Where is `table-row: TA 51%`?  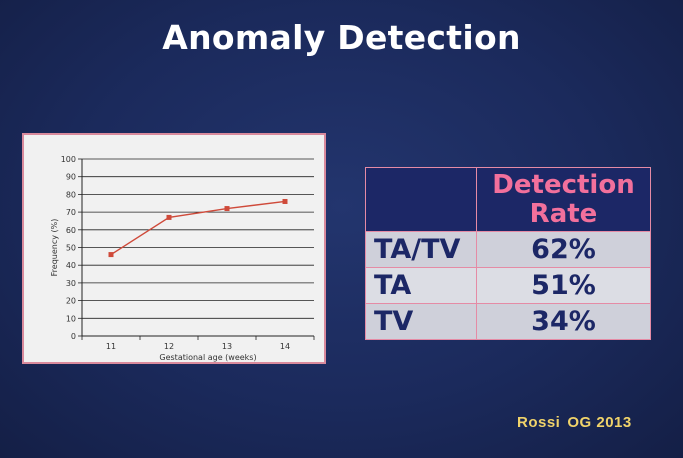
table-row: TA 51% is located at coordinates (508, 285).